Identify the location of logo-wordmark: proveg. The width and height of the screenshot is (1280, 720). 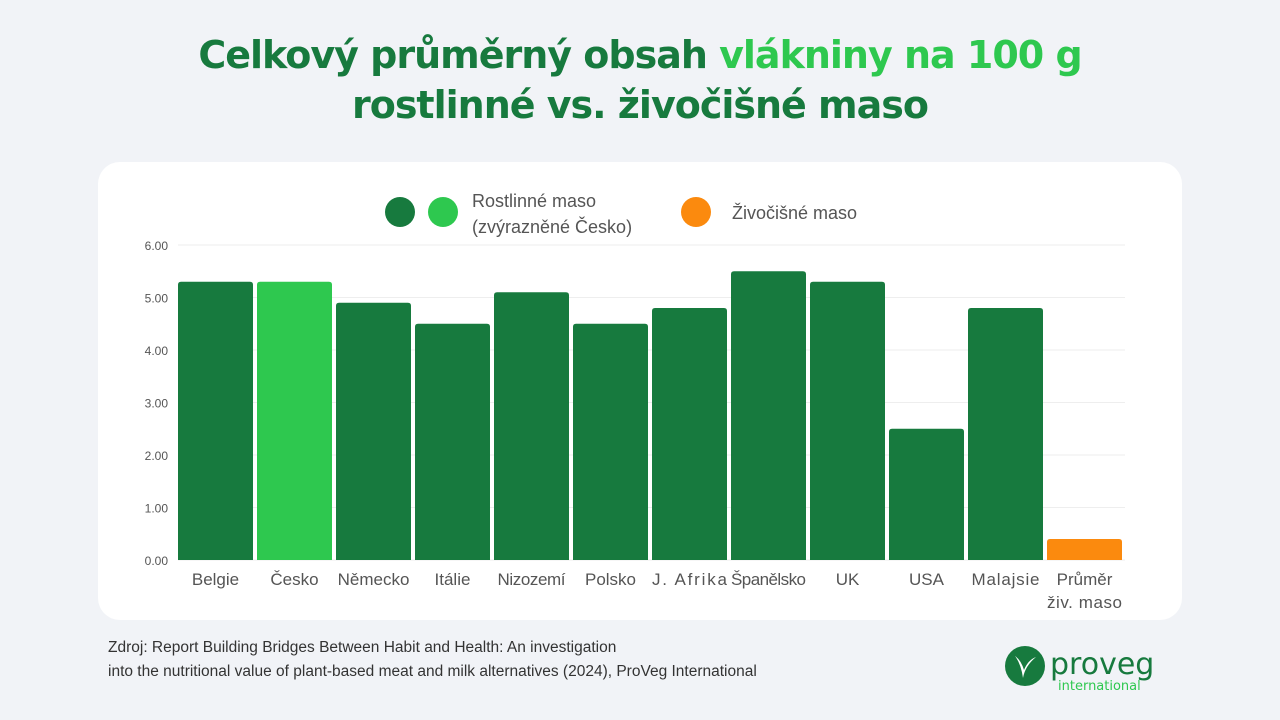
(1102, 664).